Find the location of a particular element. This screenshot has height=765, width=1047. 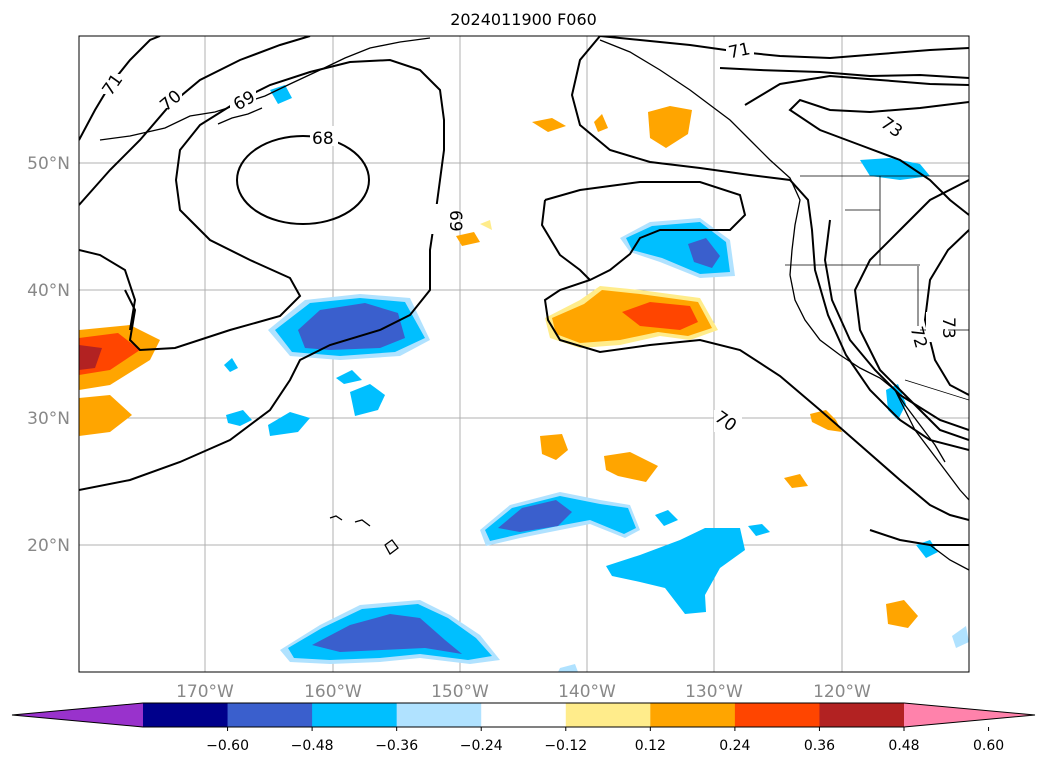

lat-label: 50°N is located at coordinates (48, 164).